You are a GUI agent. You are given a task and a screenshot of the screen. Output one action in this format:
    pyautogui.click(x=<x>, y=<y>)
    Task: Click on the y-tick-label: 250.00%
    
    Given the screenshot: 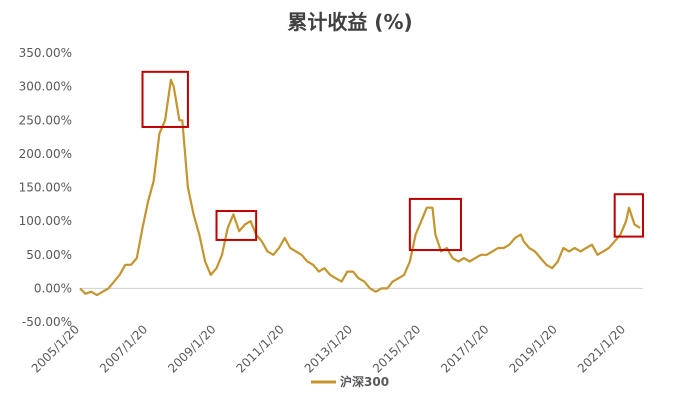 What is the action you would take?
    pyautogui.click(x=45, y=120)
    